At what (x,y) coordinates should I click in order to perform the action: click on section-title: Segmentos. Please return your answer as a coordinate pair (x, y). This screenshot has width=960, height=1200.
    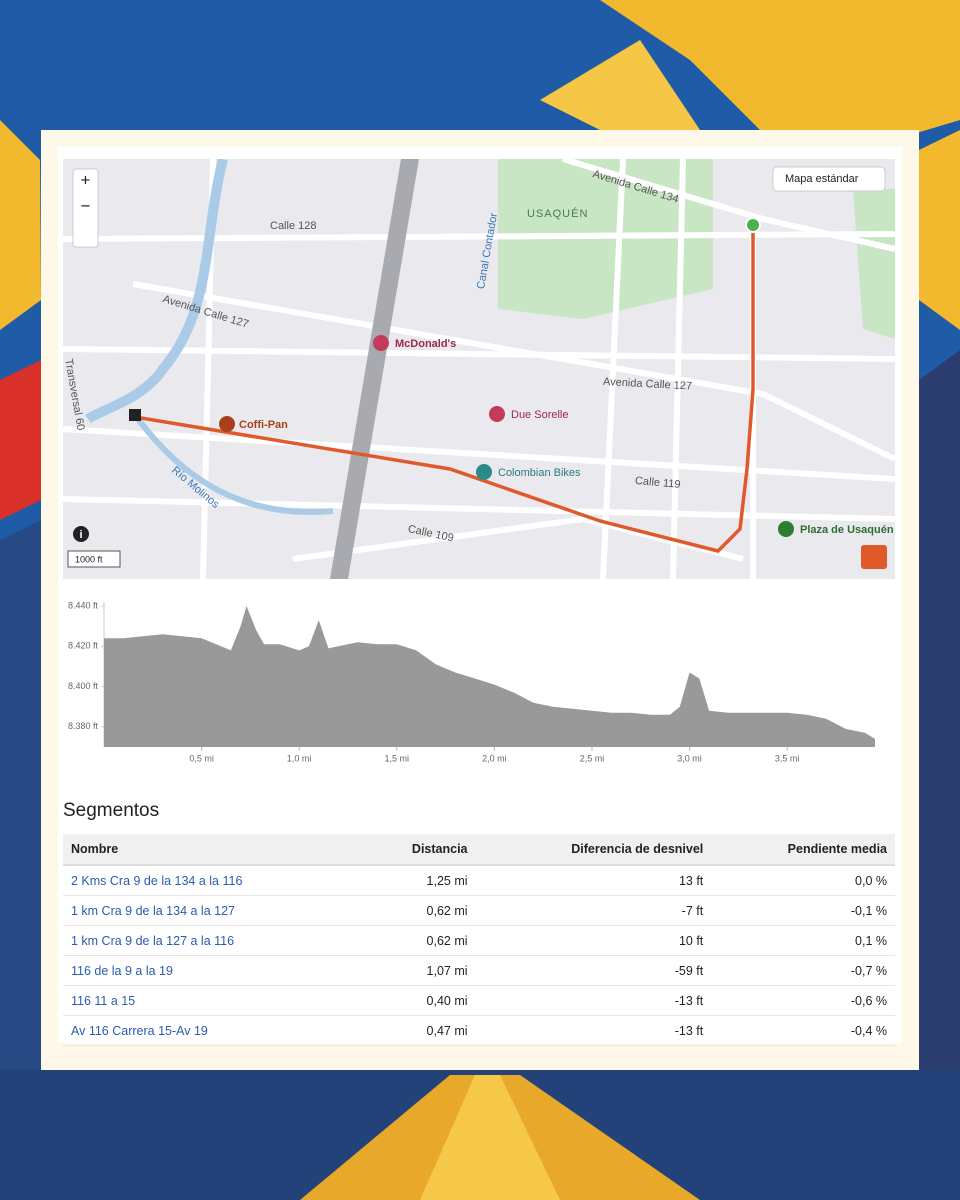
    Looking at the image, I should click on (111, 810).